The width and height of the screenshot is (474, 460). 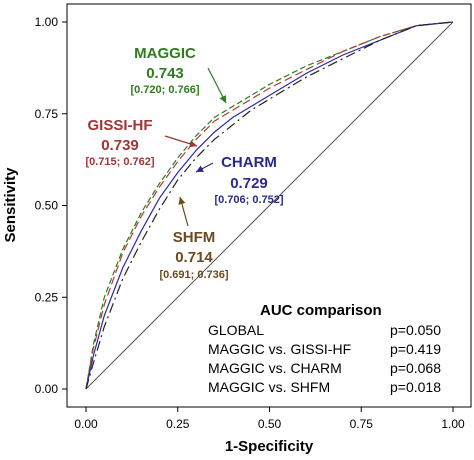 I want to click on auc-comparison-title: AUC comparison, so click(x=321, y=310).